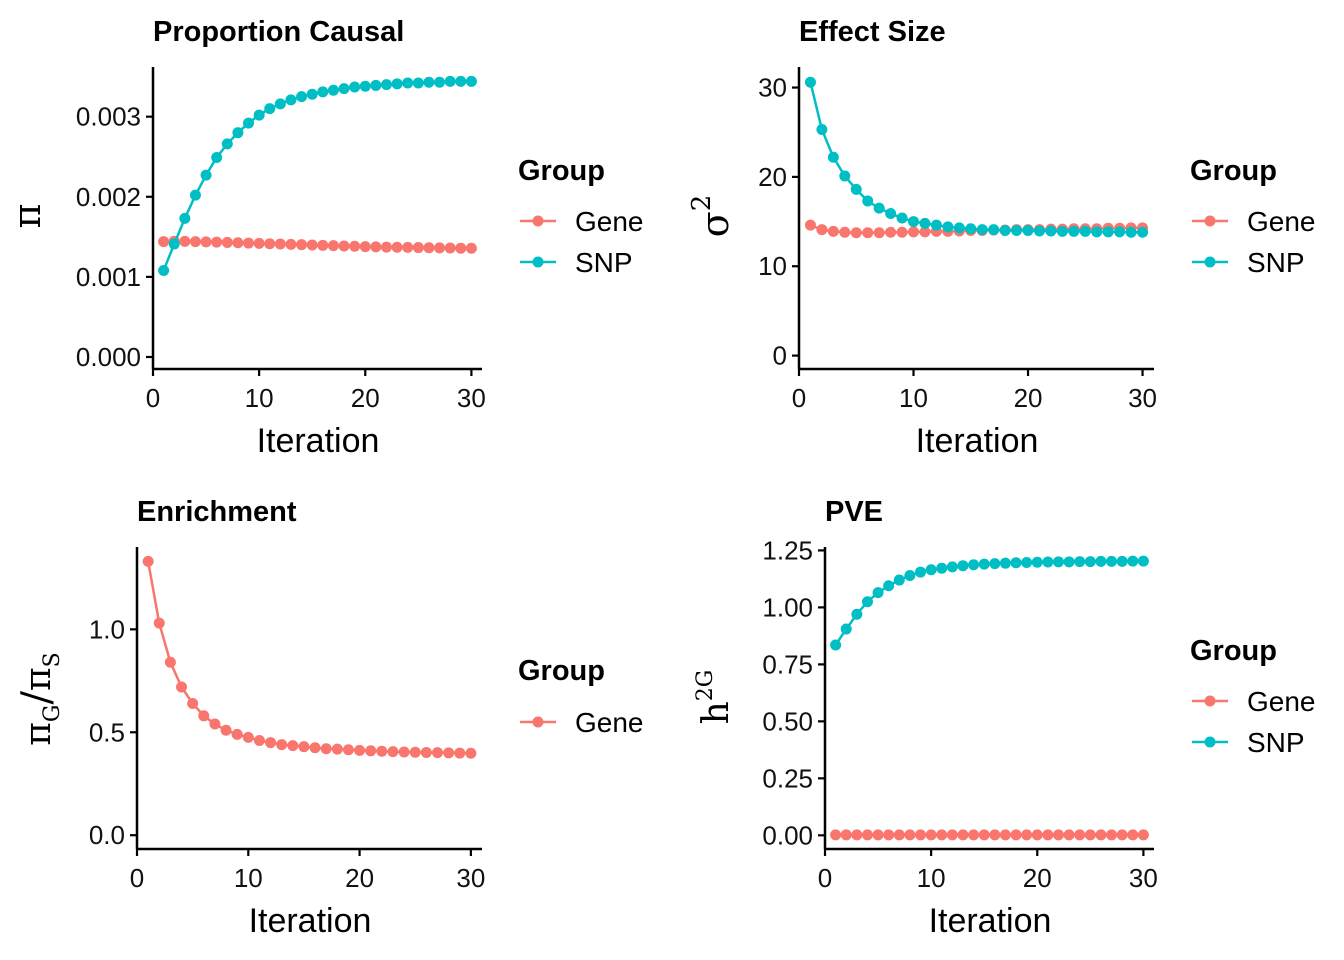 The width and height of the screenshot is (1344, 960). What do you see at coordinates (609, 221) in the screenshot?
I see `legend-label: Gene` at bounding box center [609, 221].